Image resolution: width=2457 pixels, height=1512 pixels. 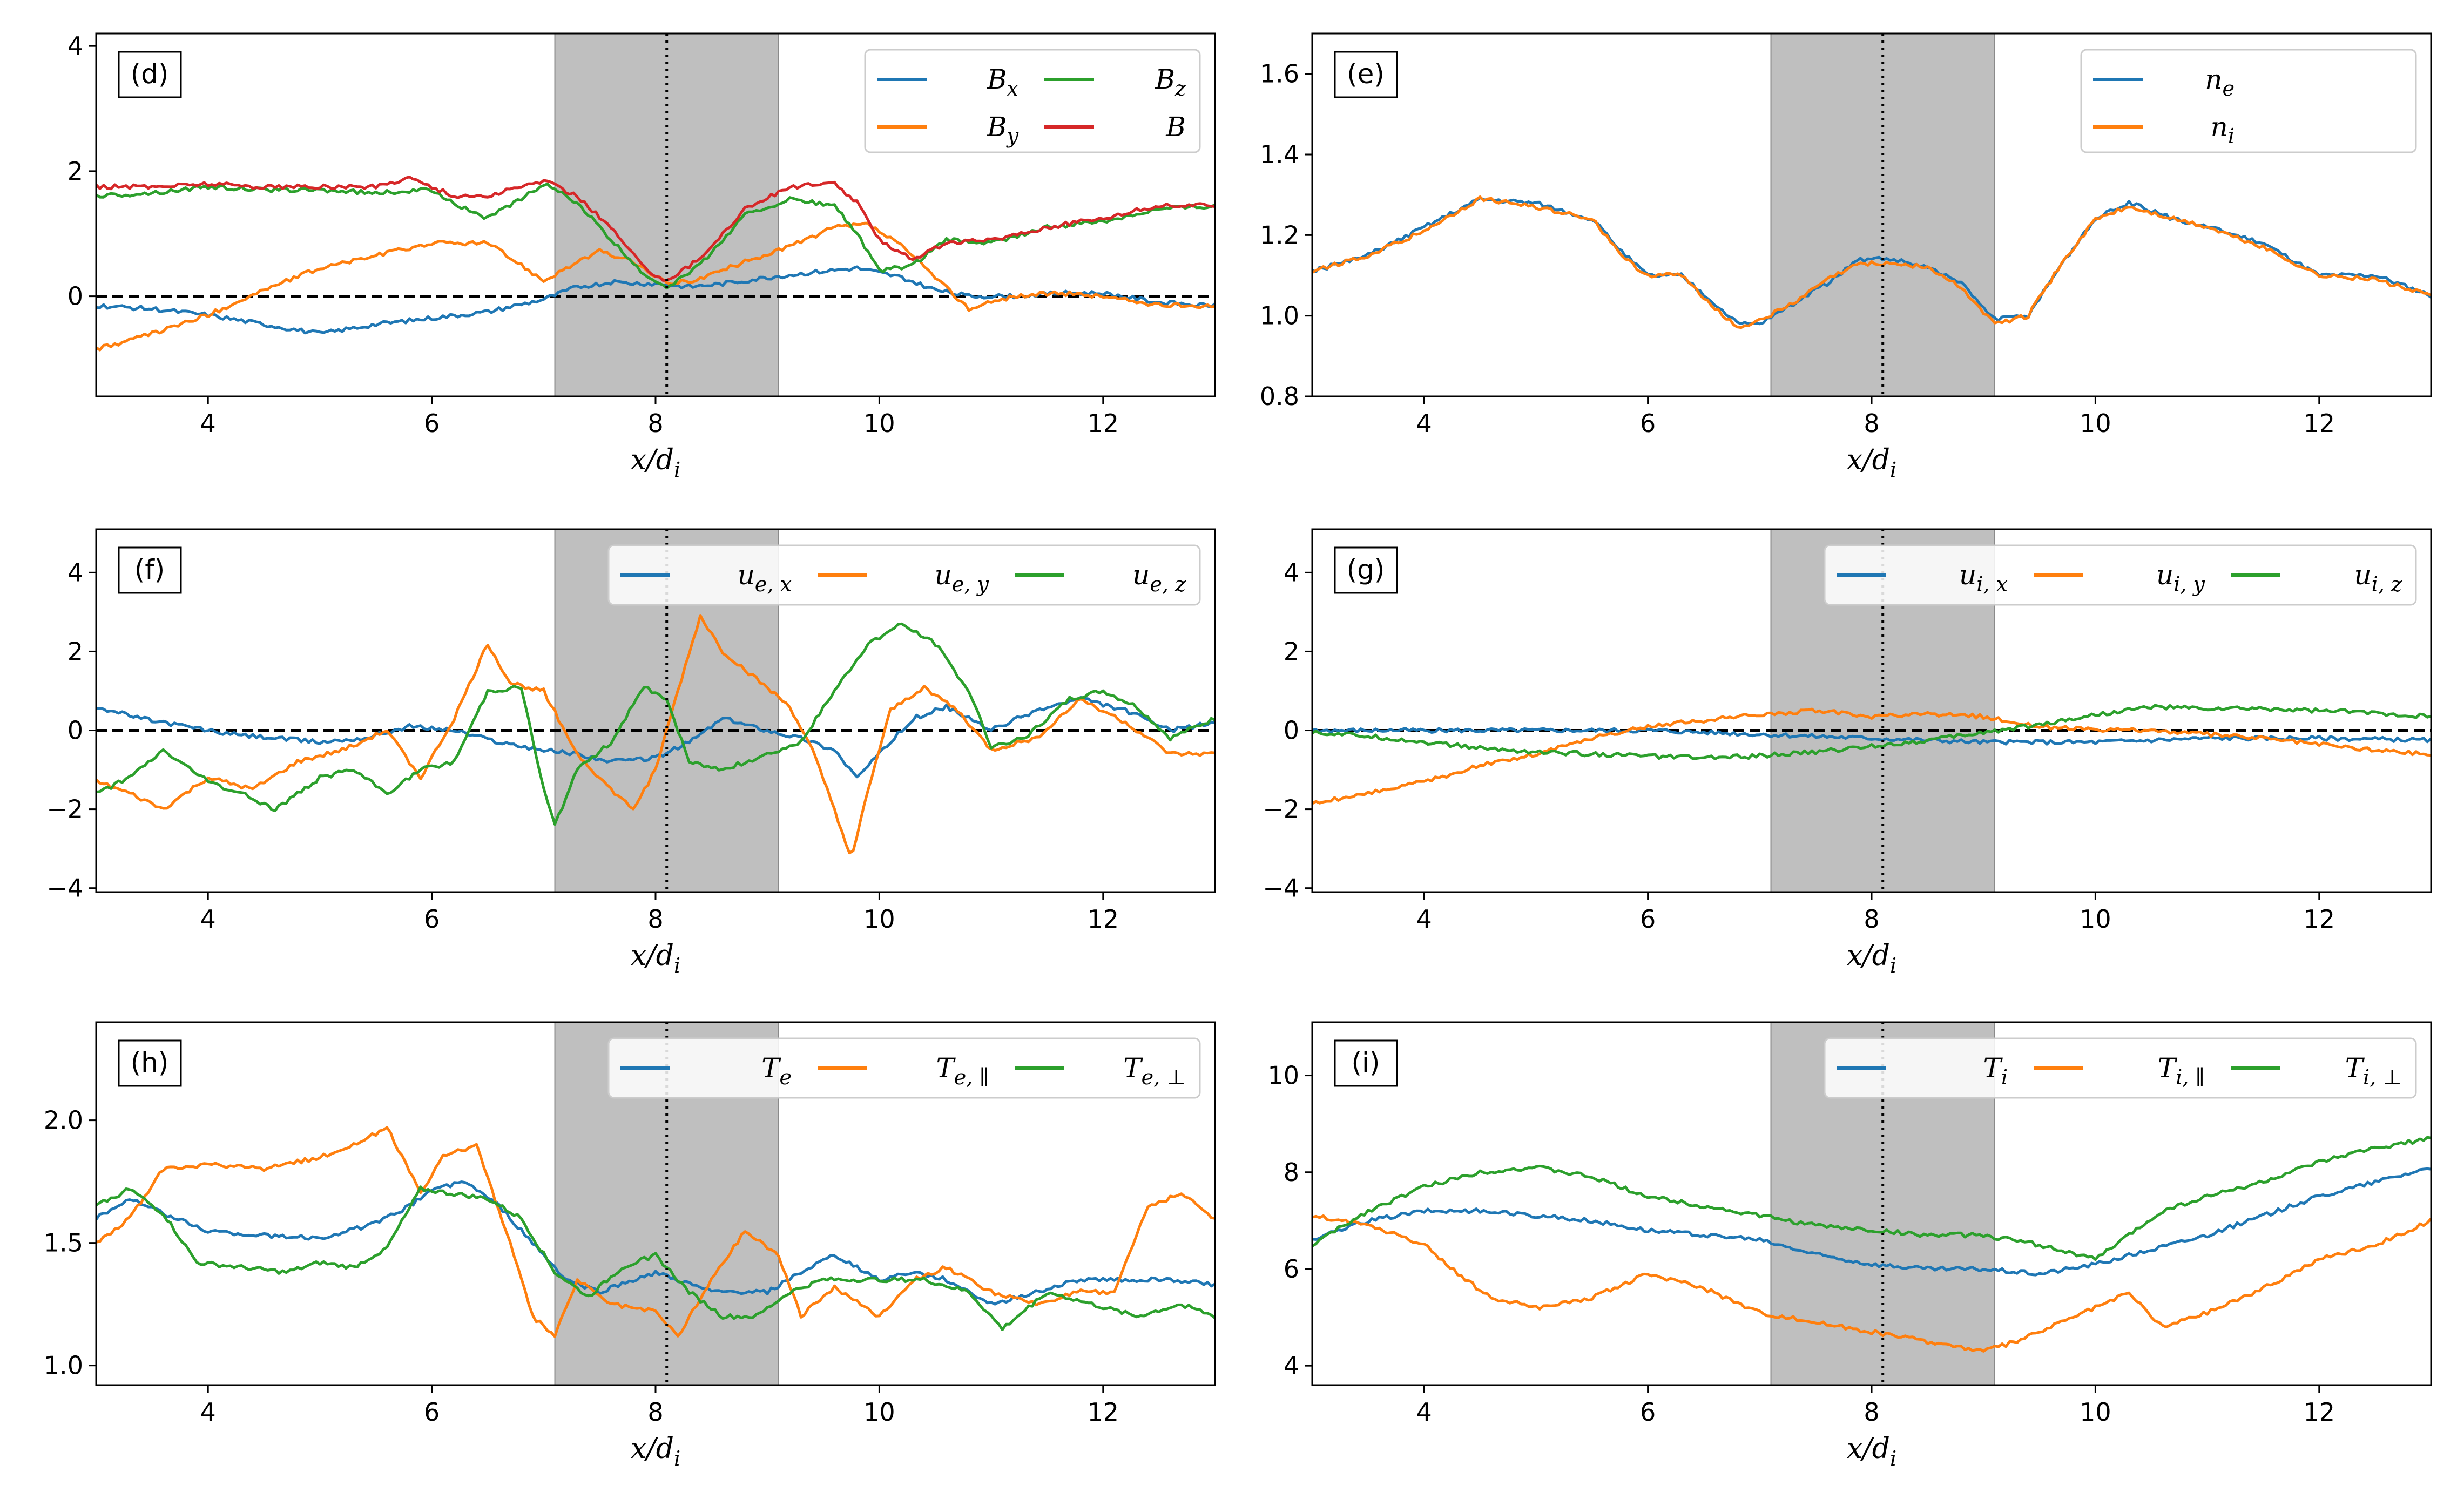 What do you see at coordinates (1291, 1173) in the screenshot?
I see `y-tick-label: 8` at bounding box center [1291, 1173].